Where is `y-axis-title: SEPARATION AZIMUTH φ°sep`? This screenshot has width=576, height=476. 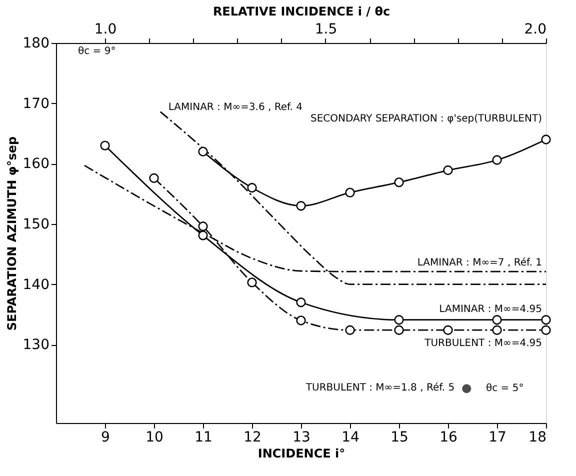
y-axis-title: SEPARATION AZIMUTH φ°sep is located at coordinates (11, 233).